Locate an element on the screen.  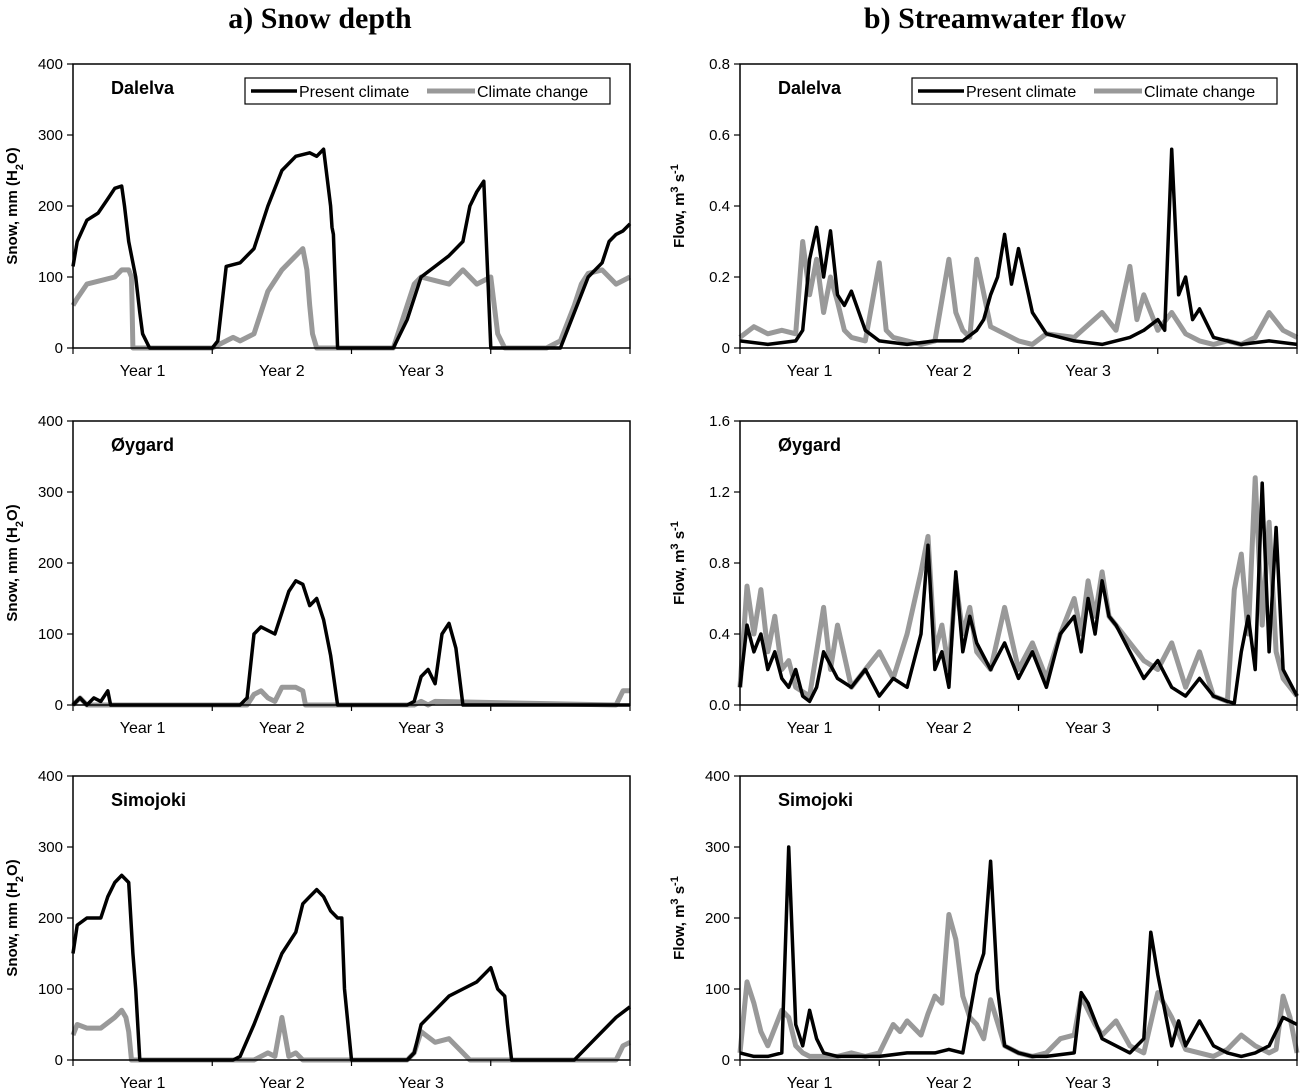
title-snow-depth: a) Snow depth is located at coordinates (320, 18).